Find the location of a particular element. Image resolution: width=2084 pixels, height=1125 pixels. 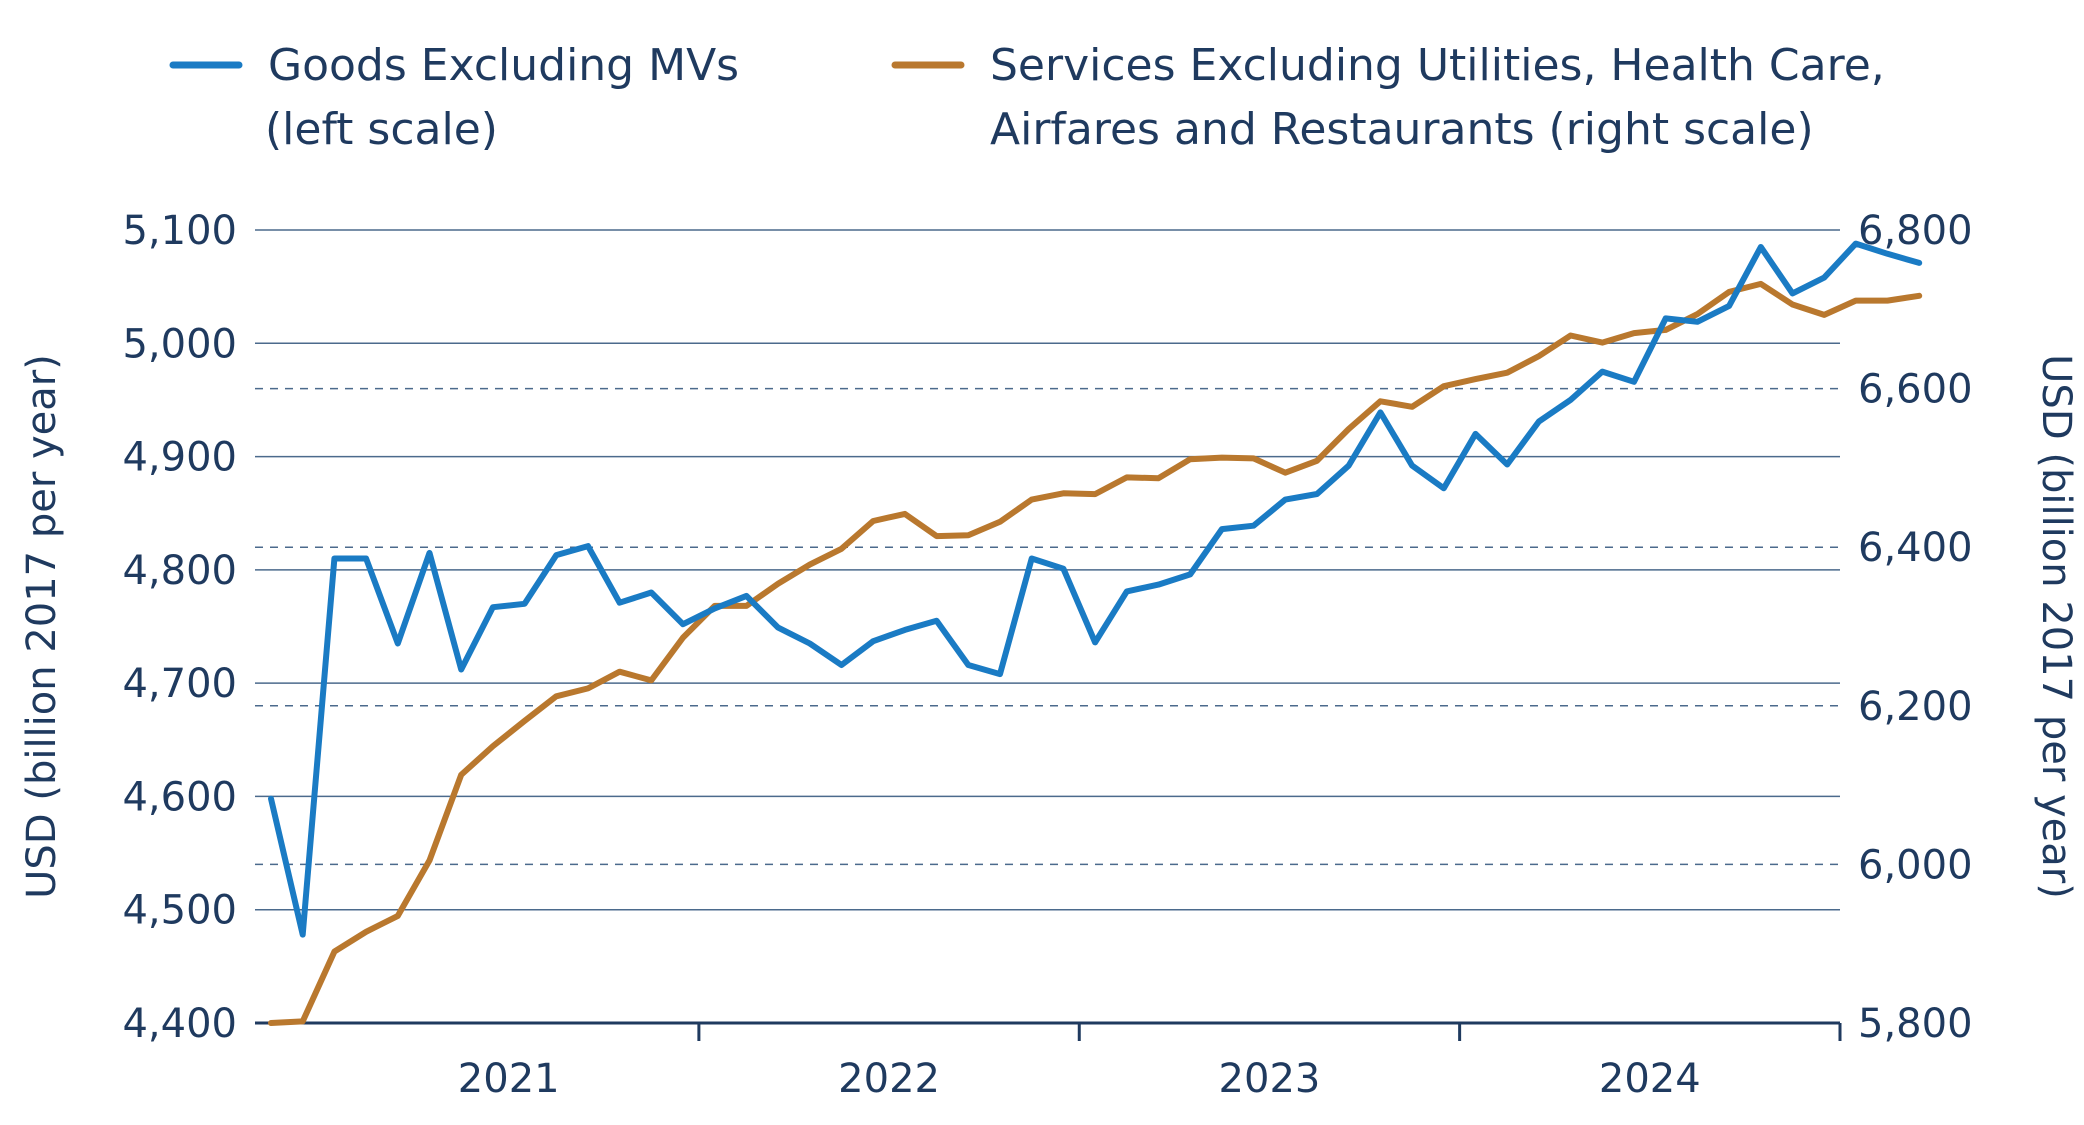

left-tick-label: 4,400 is located at coordinates (179, 1024).